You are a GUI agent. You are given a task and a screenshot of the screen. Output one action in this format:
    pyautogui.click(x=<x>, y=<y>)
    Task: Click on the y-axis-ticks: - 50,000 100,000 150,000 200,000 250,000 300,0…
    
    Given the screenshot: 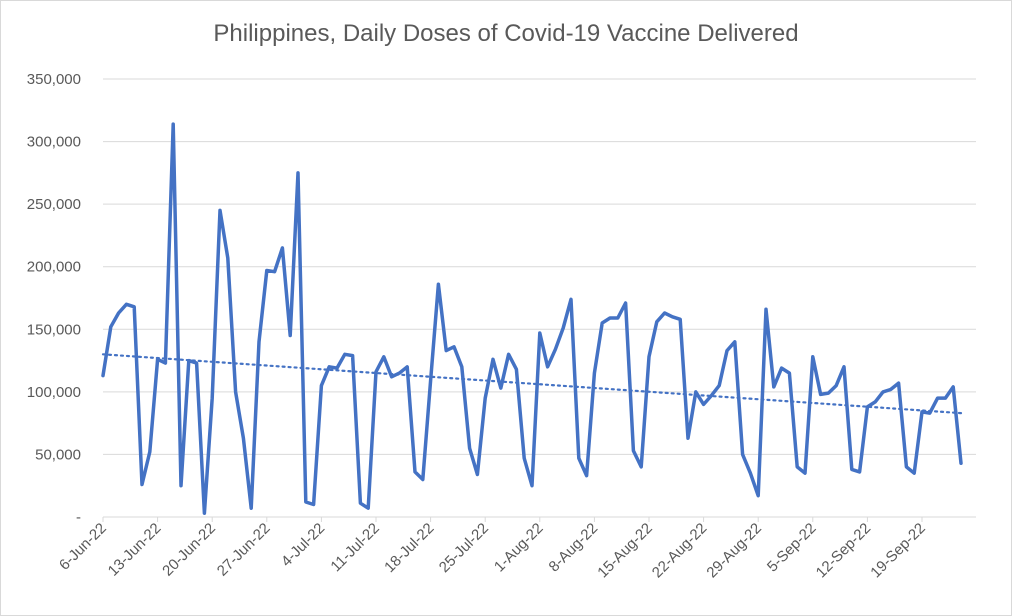 What is the action you would take?
    pyautogui.click(x=54, y=298)
    